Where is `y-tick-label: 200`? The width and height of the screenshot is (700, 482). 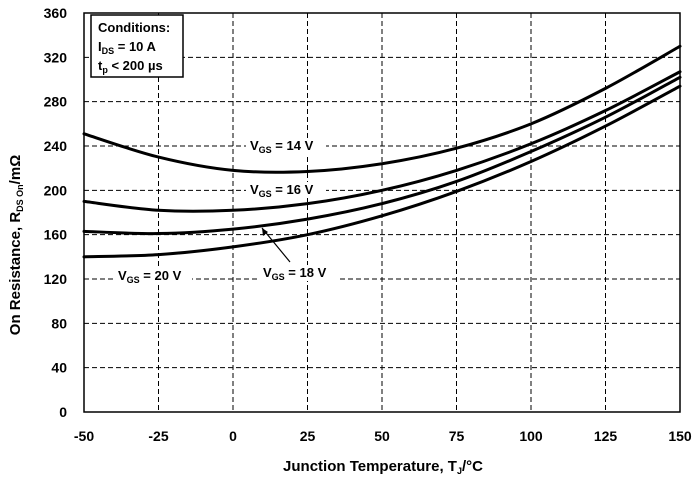 y-tick-label: 200 is located at coordinates (56, 190).